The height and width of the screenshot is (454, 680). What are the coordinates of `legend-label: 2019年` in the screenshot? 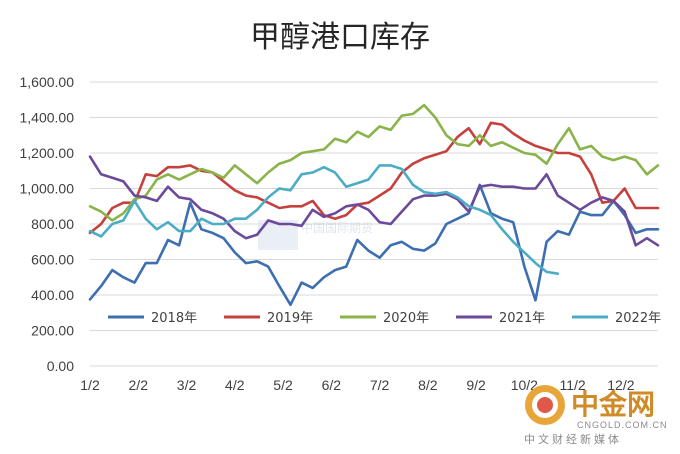 It's located at (290, 318).